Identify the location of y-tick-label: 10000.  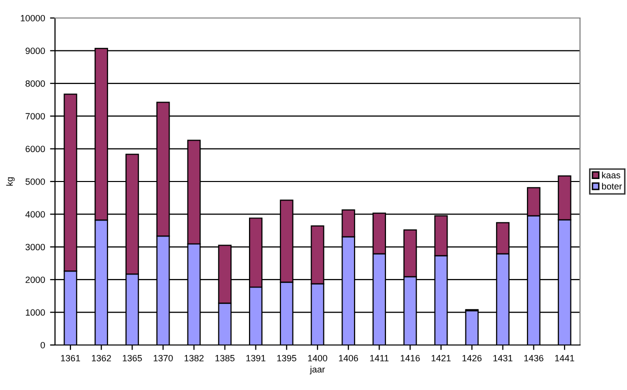
(32, 18).